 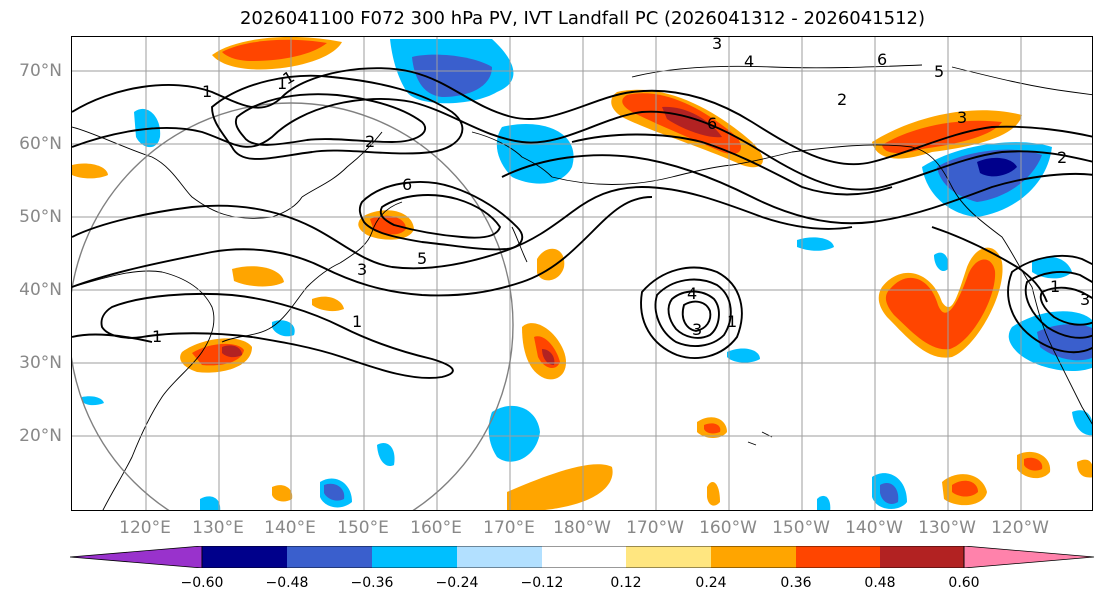 I want to click on lat-label-50n: 50°N, so click(x=40, y=217).